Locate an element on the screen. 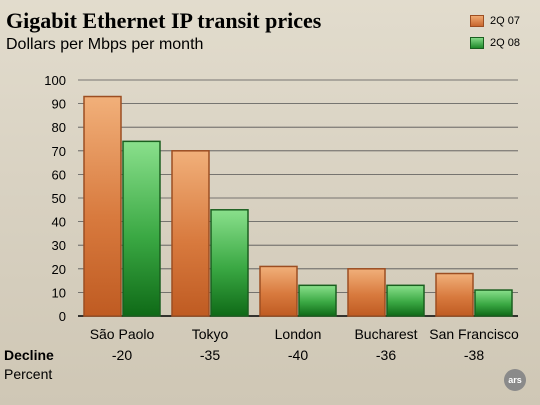 This screenshot has height=405, width=540. chart-subtitle: Dollars per Mbps per month is located at coordinates (105, 44).